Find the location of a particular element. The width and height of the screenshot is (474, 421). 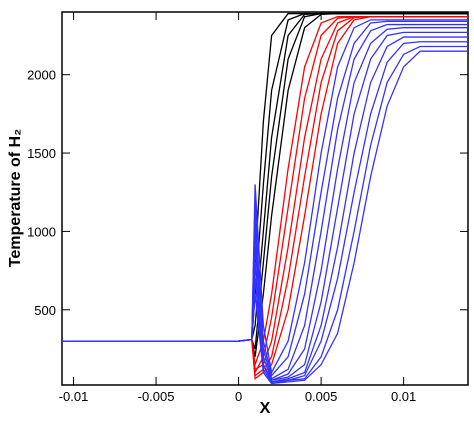

x-tick-label: -0.005 is located at coordinates (156, 396).